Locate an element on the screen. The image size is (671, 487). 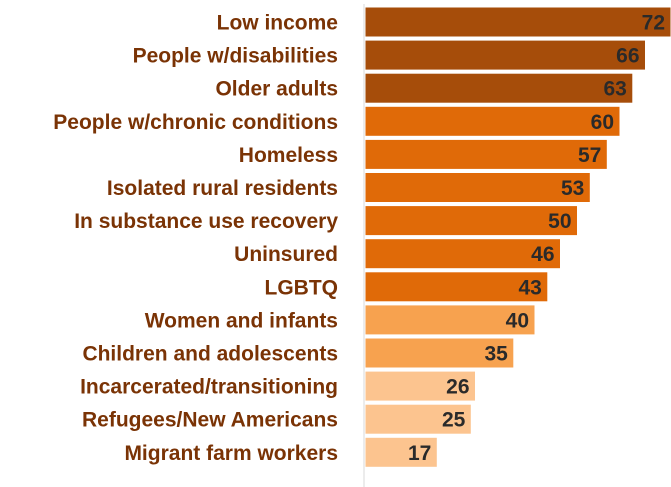
category-label-homeless: Homeless is located at coordinates (288, 155).